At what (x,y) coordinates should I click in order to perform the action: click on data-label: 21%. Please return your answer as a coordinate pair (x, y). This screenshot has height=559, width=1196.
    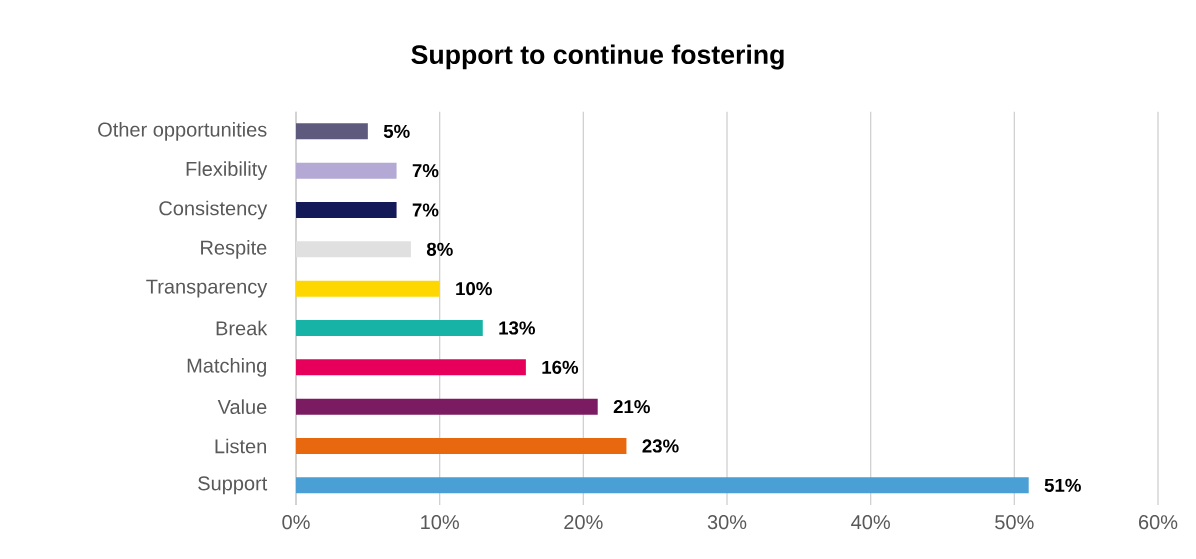
    Looking at the image, I should click on (631, 407).